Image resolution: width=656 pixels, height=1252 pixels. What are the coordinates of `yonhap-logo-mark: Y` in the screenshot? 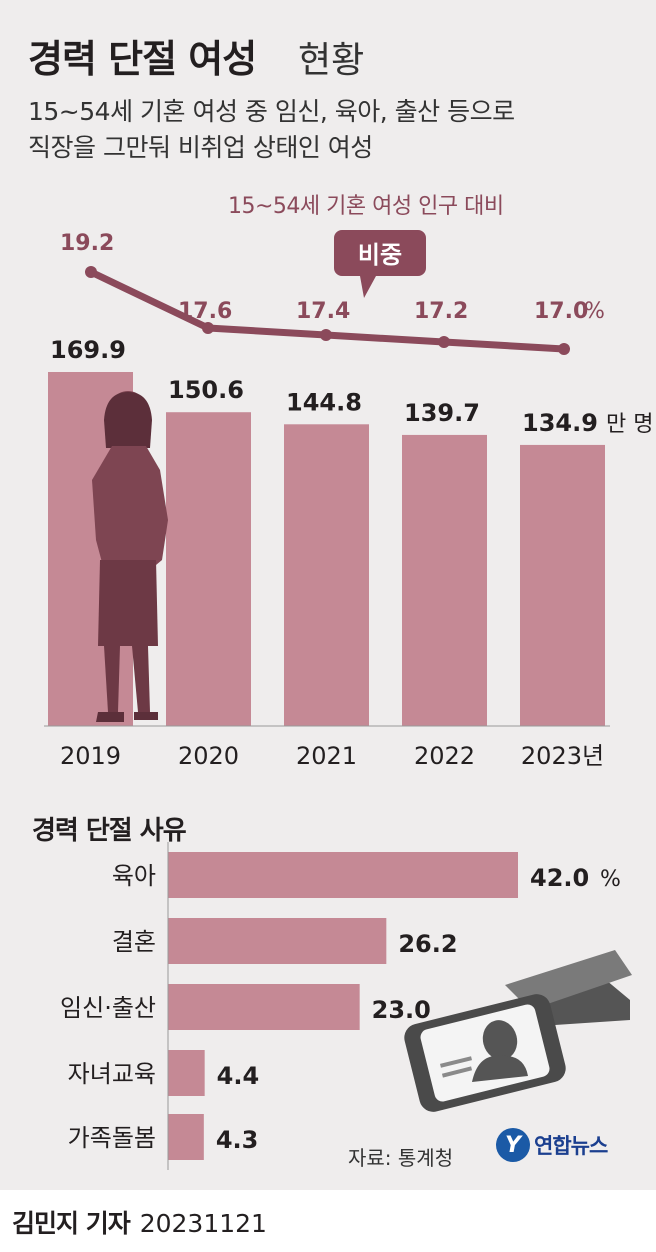 It's located at (513, 1145).